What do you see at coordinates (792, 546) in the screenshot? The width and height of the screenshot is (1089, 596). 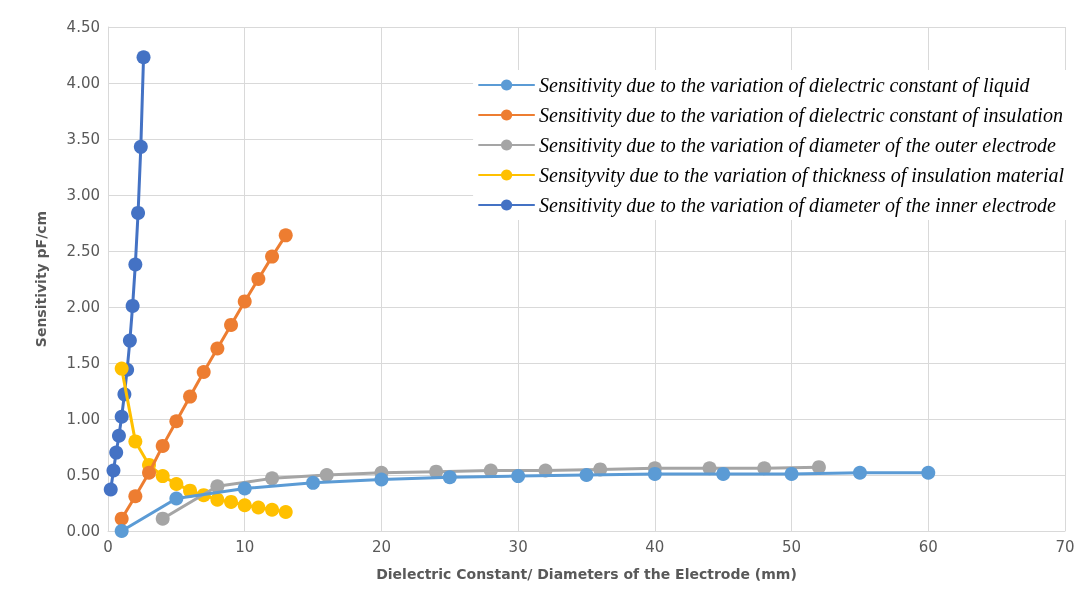 I see `x-tick-label: 50` at bounding box center [792, 546].